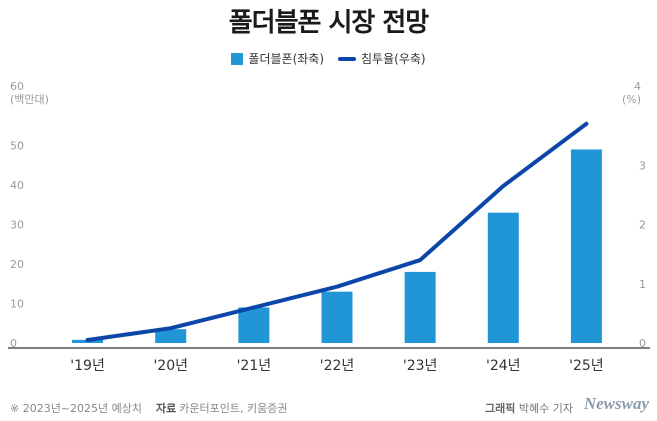 This screenshot has height=421, width=657. I want to click on legend-label-bar: 폴더블폰(좌축), so click(286, 59).